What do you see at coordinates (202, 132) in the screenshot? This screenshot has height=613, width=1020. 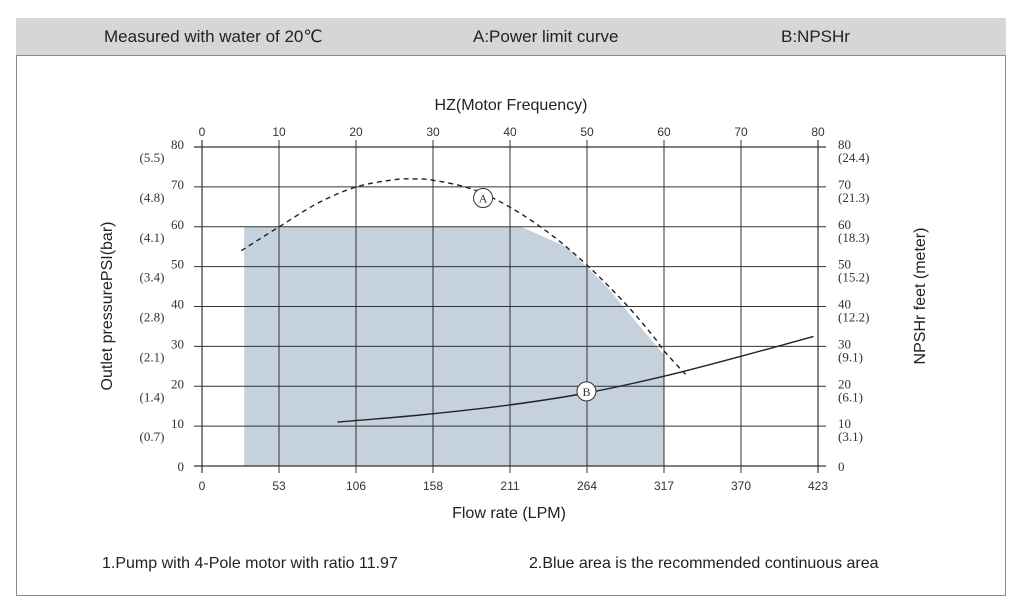 I see `x2-tick-label: 0` at bounding box center [202, 132].